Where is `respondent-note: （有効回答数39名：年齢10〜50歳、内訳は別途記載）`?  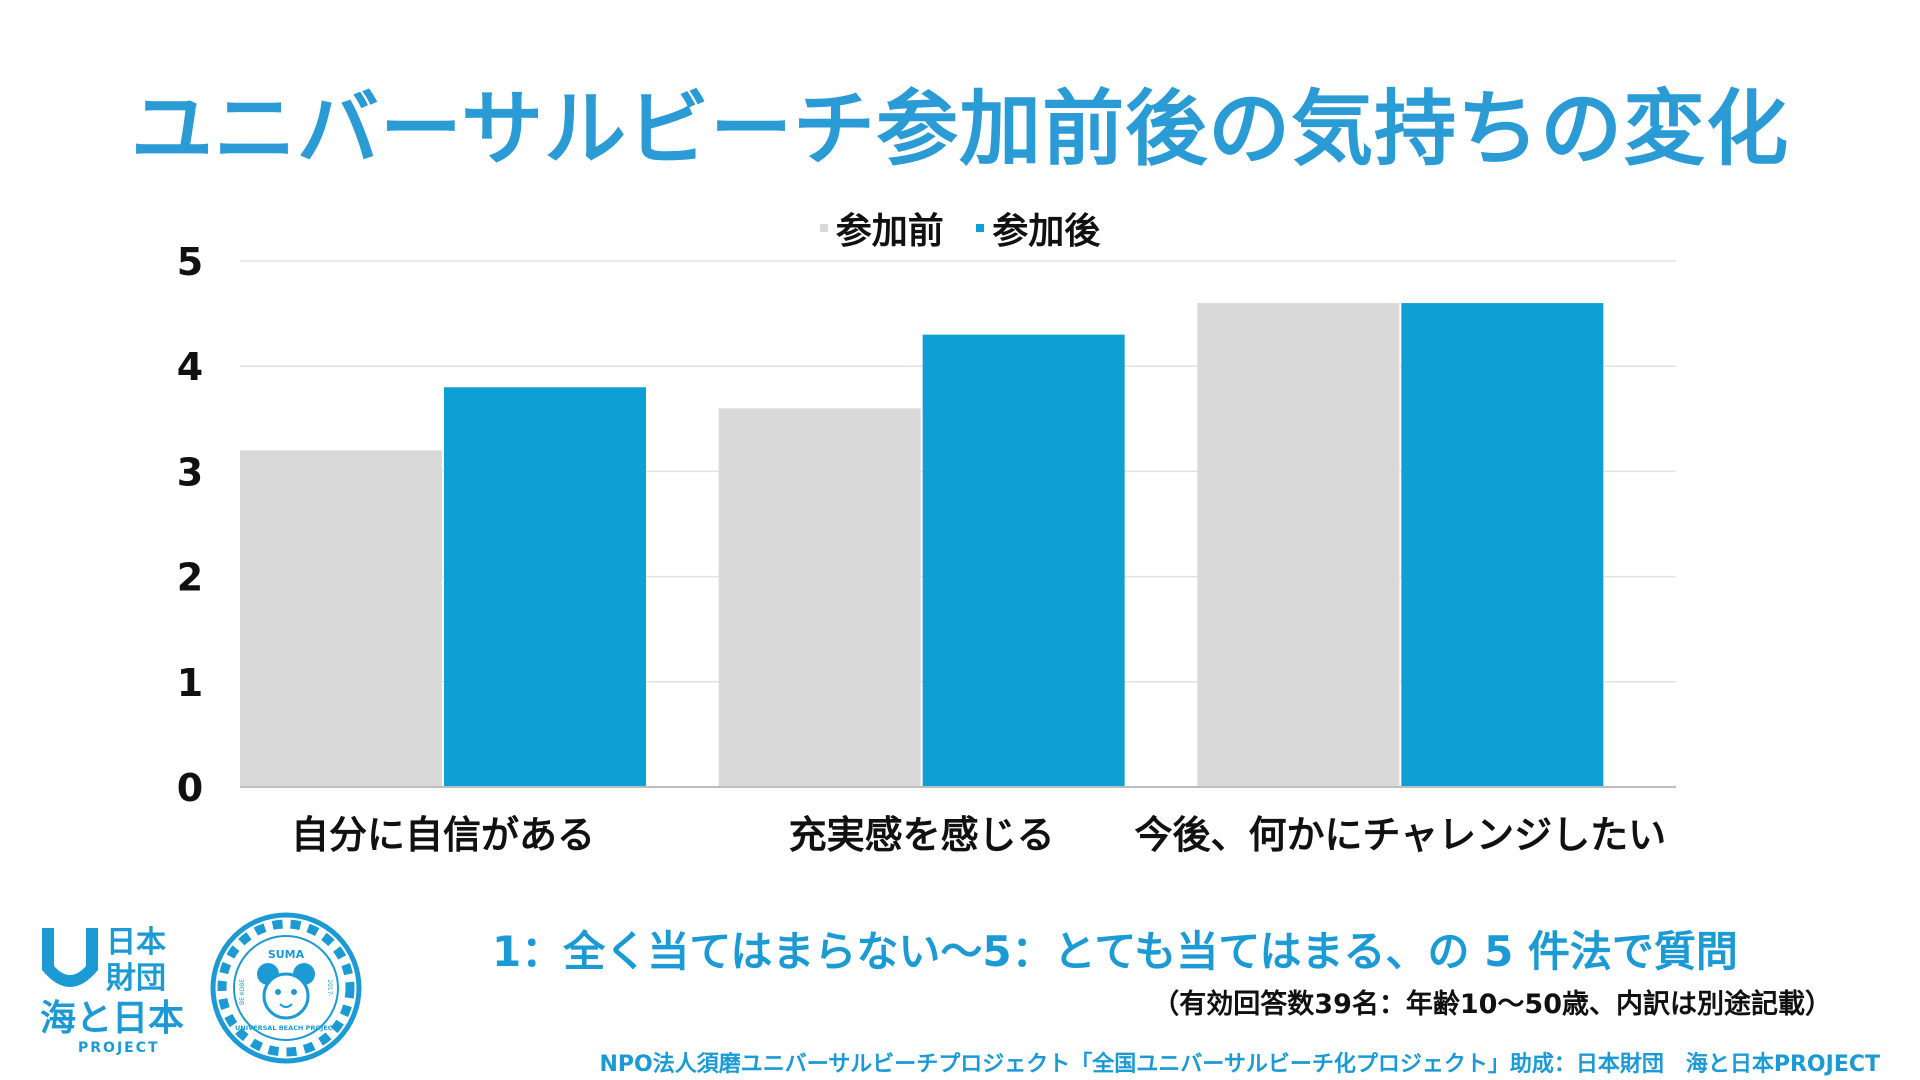
respondent-note: （有効回答数39名：年齢10〜50歳、内訳は別途記載） is located at coordinates (1492, 1004).